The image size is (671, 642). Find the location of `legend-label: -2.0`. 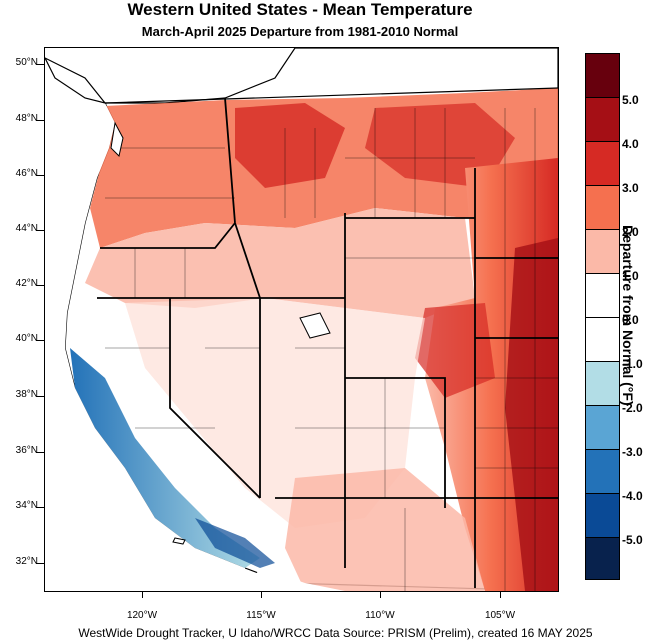

legend-label: -2.0 is located at coordinates (632, 408).